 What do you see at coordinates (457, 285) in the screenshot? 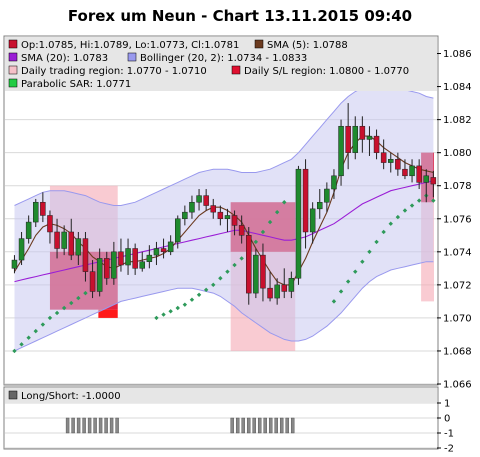
I see `y-tick-label: 1.072` at bounding box center [457, 285].